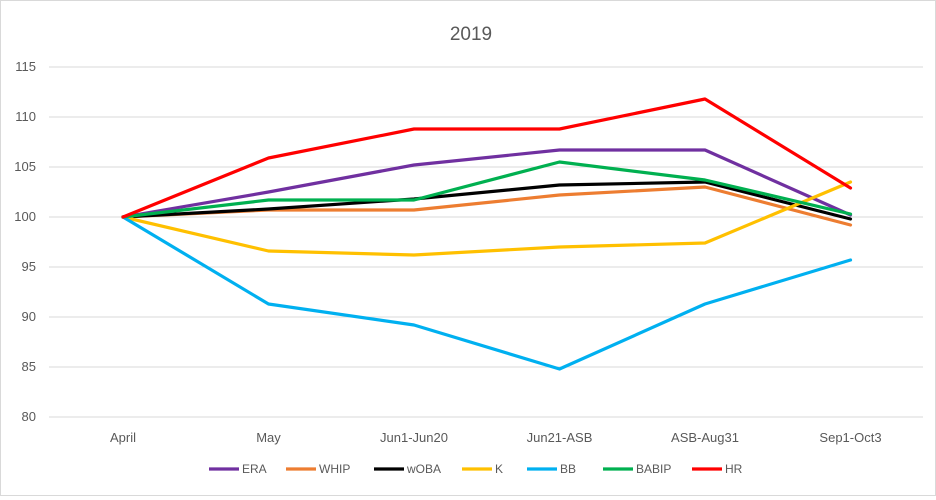 The width and height of the screenshot is (936, 500). I want to click on legend-label: BB, so click(568, 469).